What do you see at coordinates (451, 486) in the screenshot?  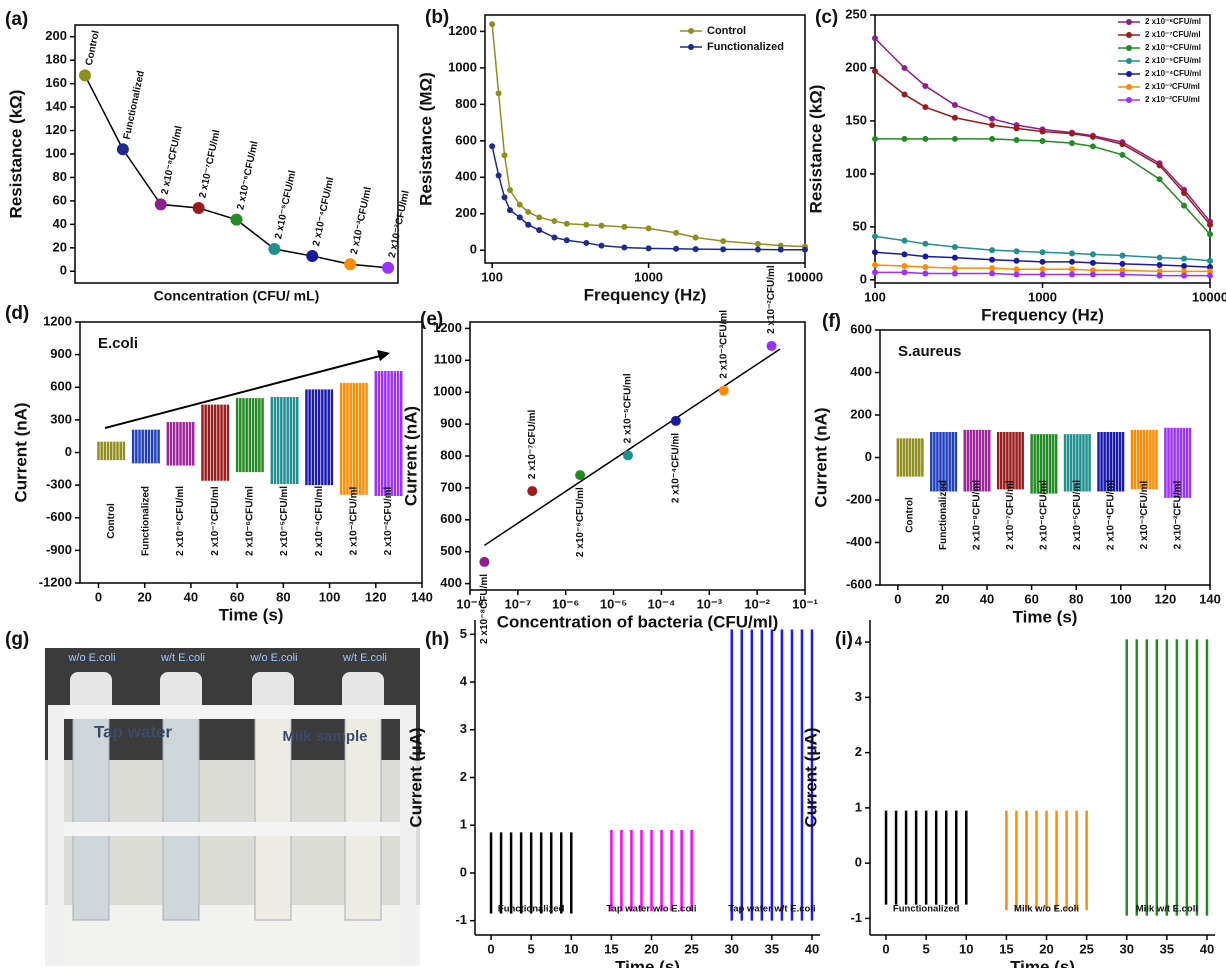 I see `y-tick-label: 700` at bounding box center [451, 486].